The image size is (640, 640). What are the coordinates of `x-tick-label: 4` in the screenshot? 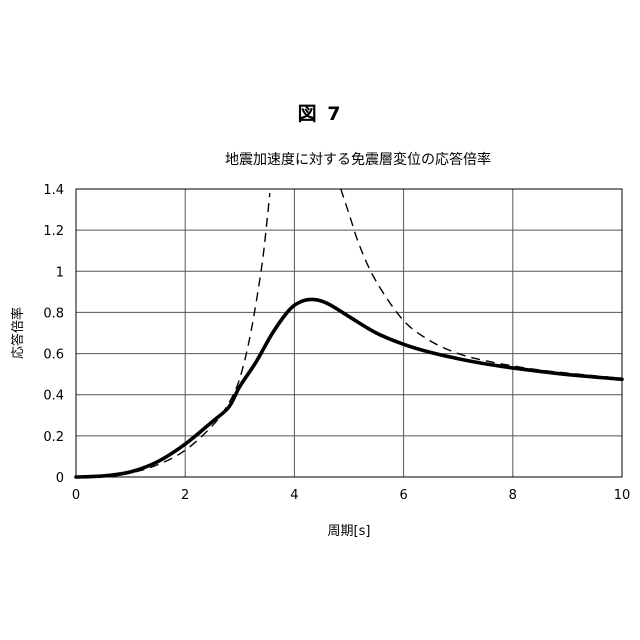 It's located at (294, 495).